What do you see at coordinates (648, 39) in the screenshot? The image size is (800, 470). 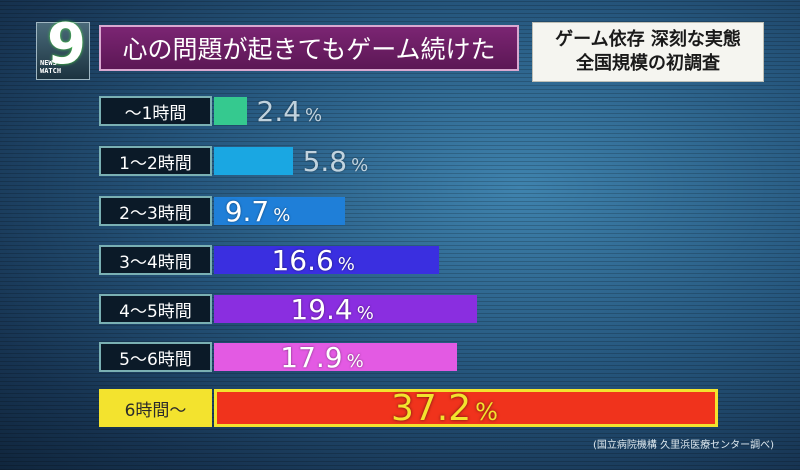 I see `headline-line1: ゲーム依存 深刻な実態` at bounding box center [648, 39].